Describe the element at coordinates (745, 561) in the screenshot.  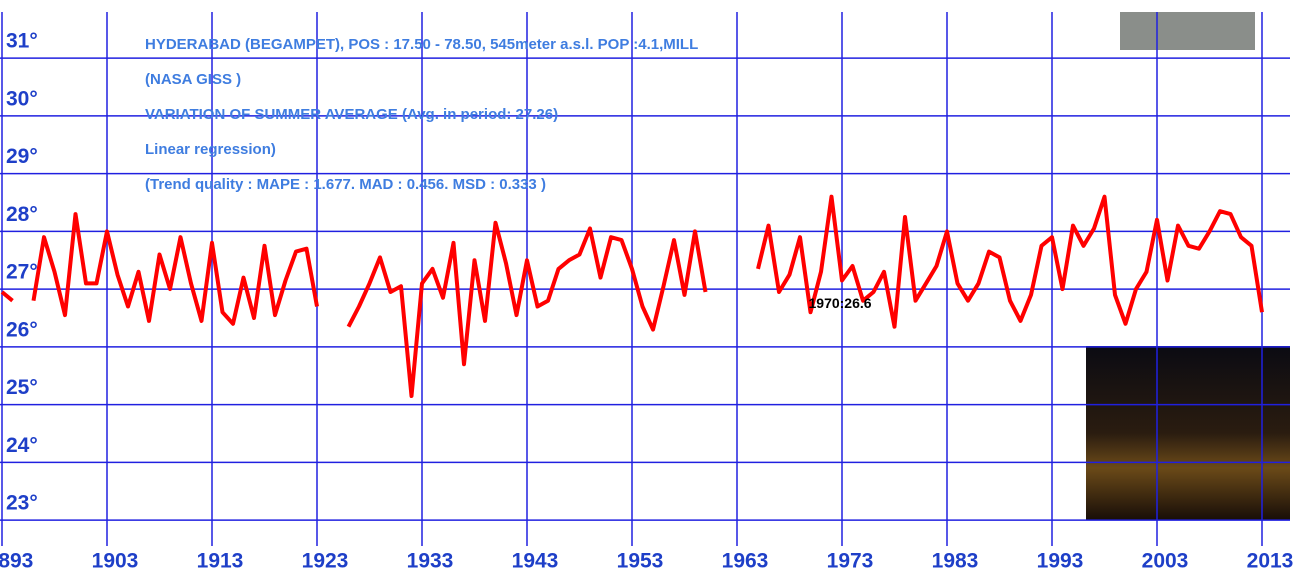
I see `x-tick-label: 1963` at that location.